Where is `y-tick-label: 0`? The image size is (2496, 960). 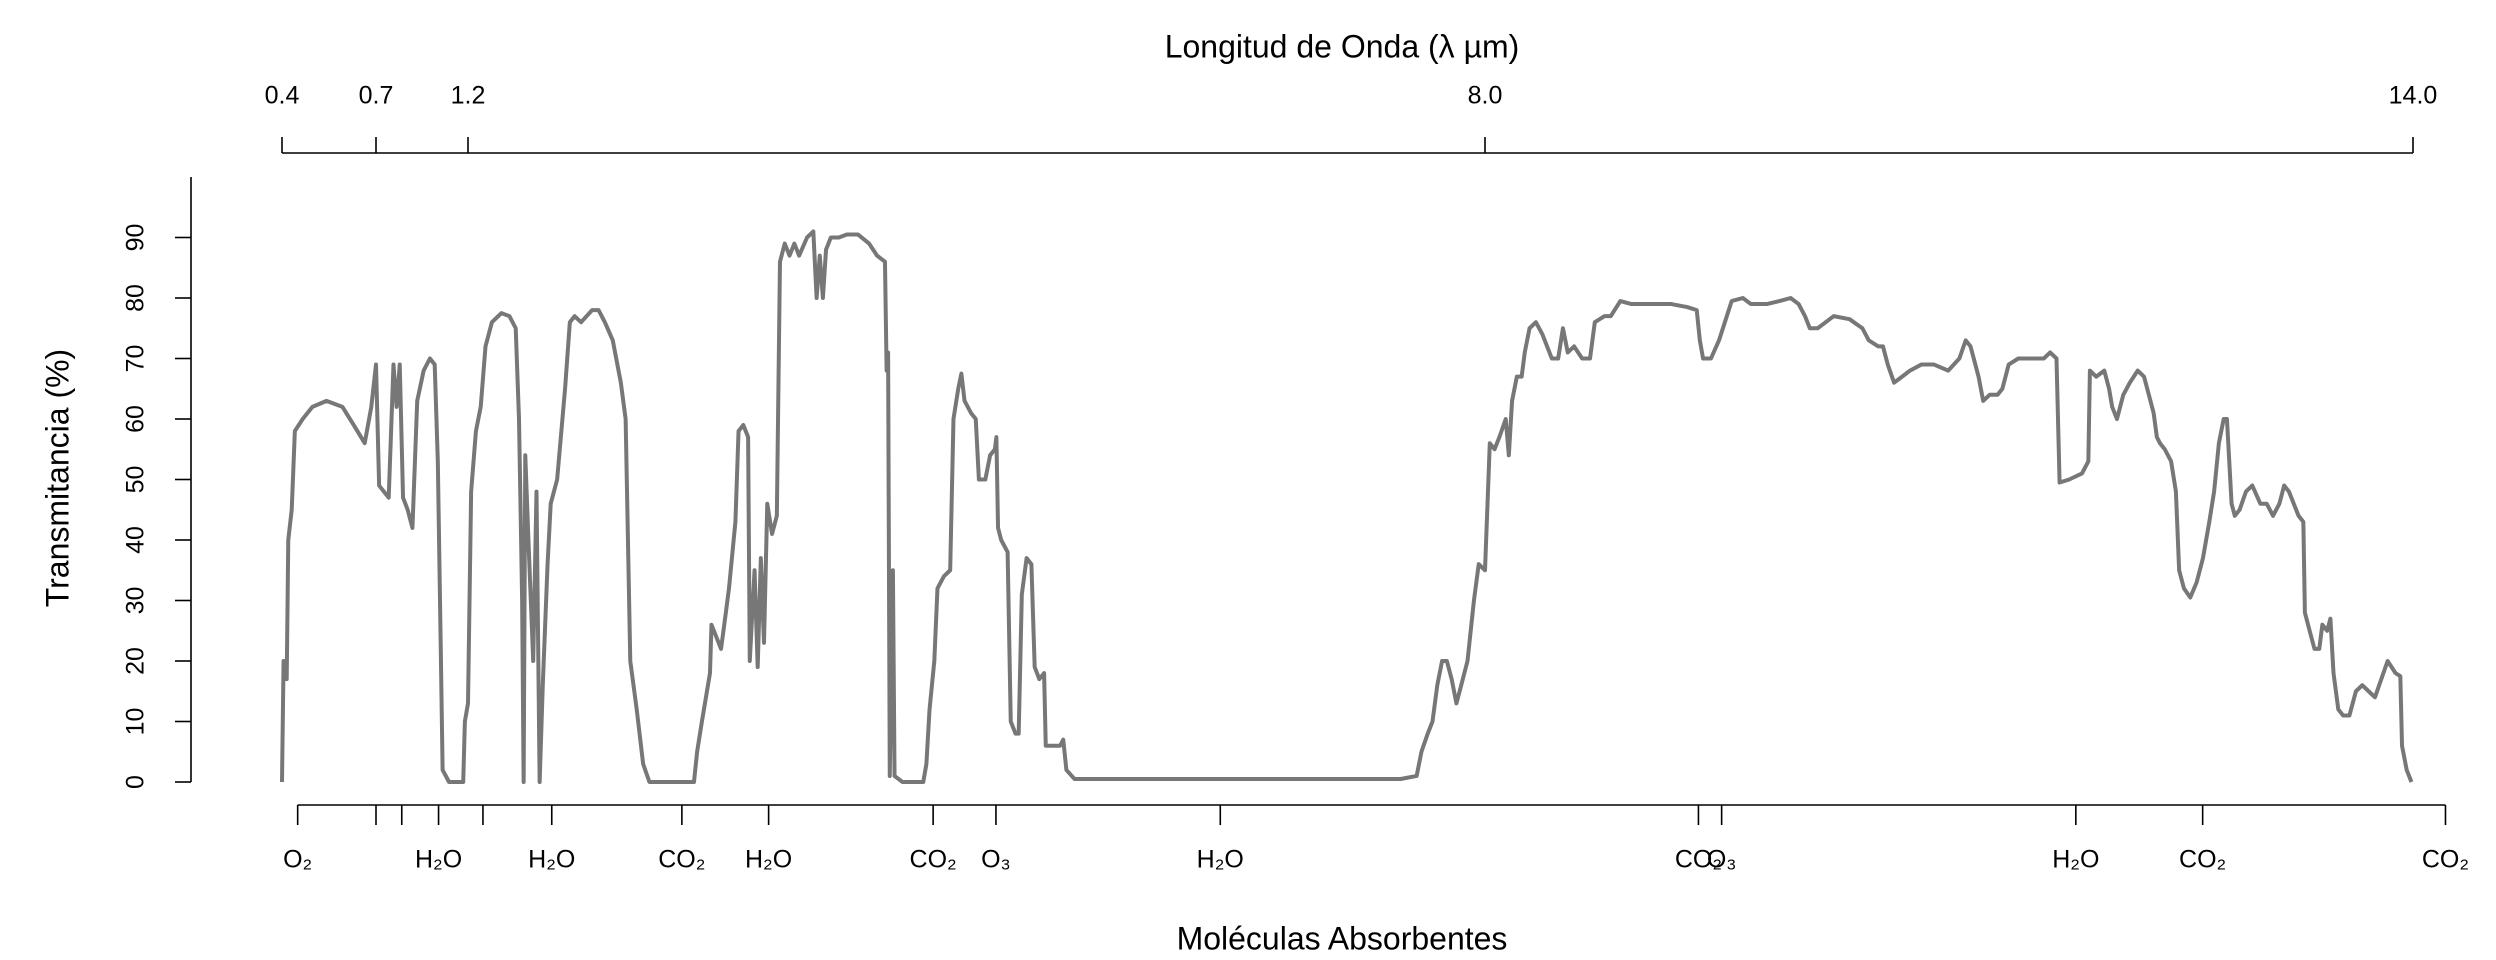 y-tick-label: 0 is located at coordinates (136, 782).